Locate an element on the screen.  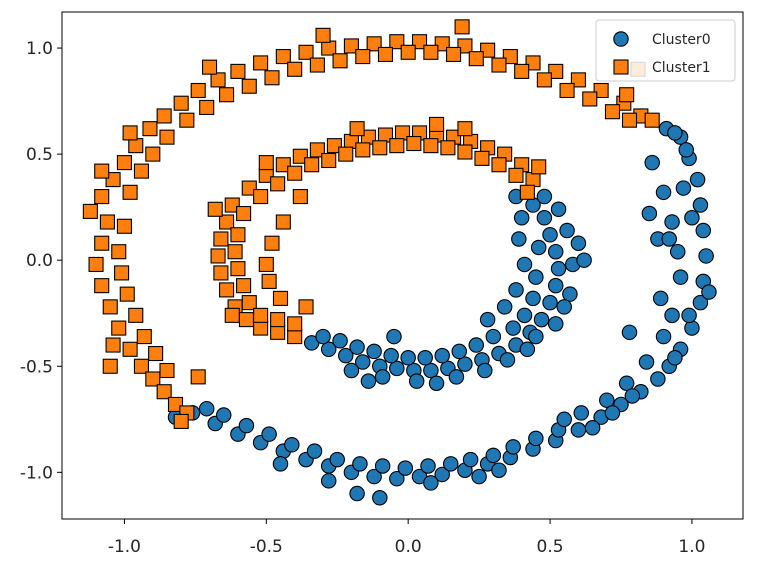
x-axis: -1.0 -0.5 0.0 0.5 1.0 is located at coordinates (406, 538).